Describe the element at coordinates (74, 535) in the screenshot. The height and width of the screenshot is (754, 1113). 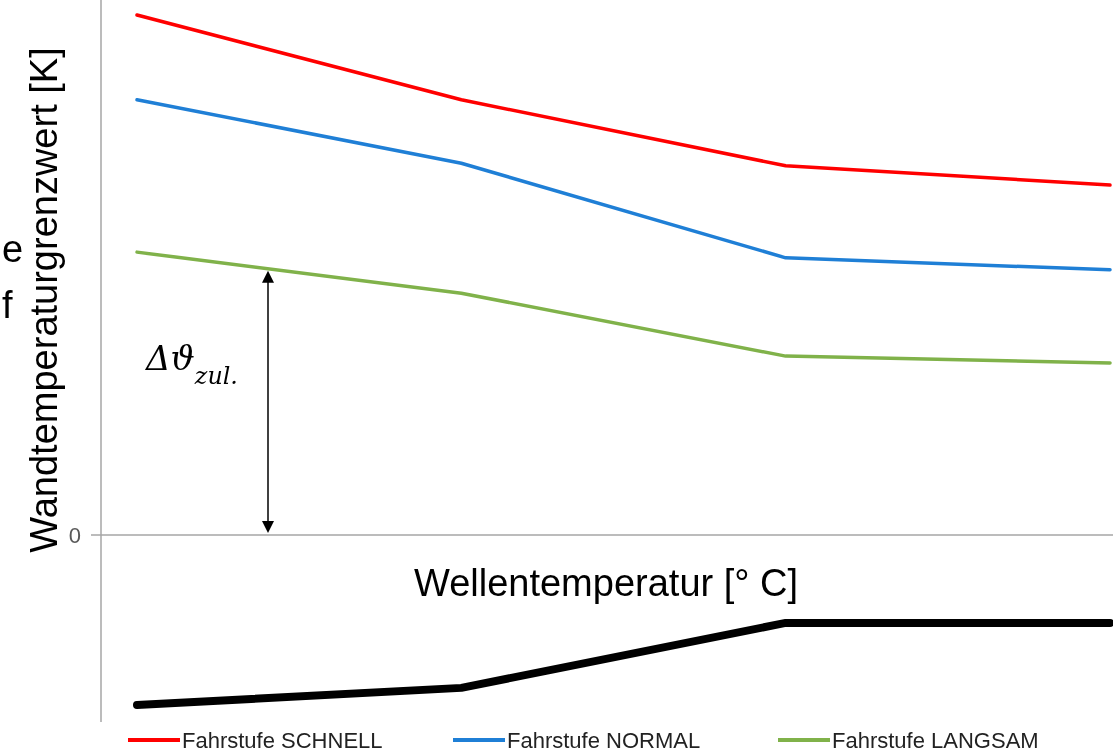
I see `text: 0` at that location.